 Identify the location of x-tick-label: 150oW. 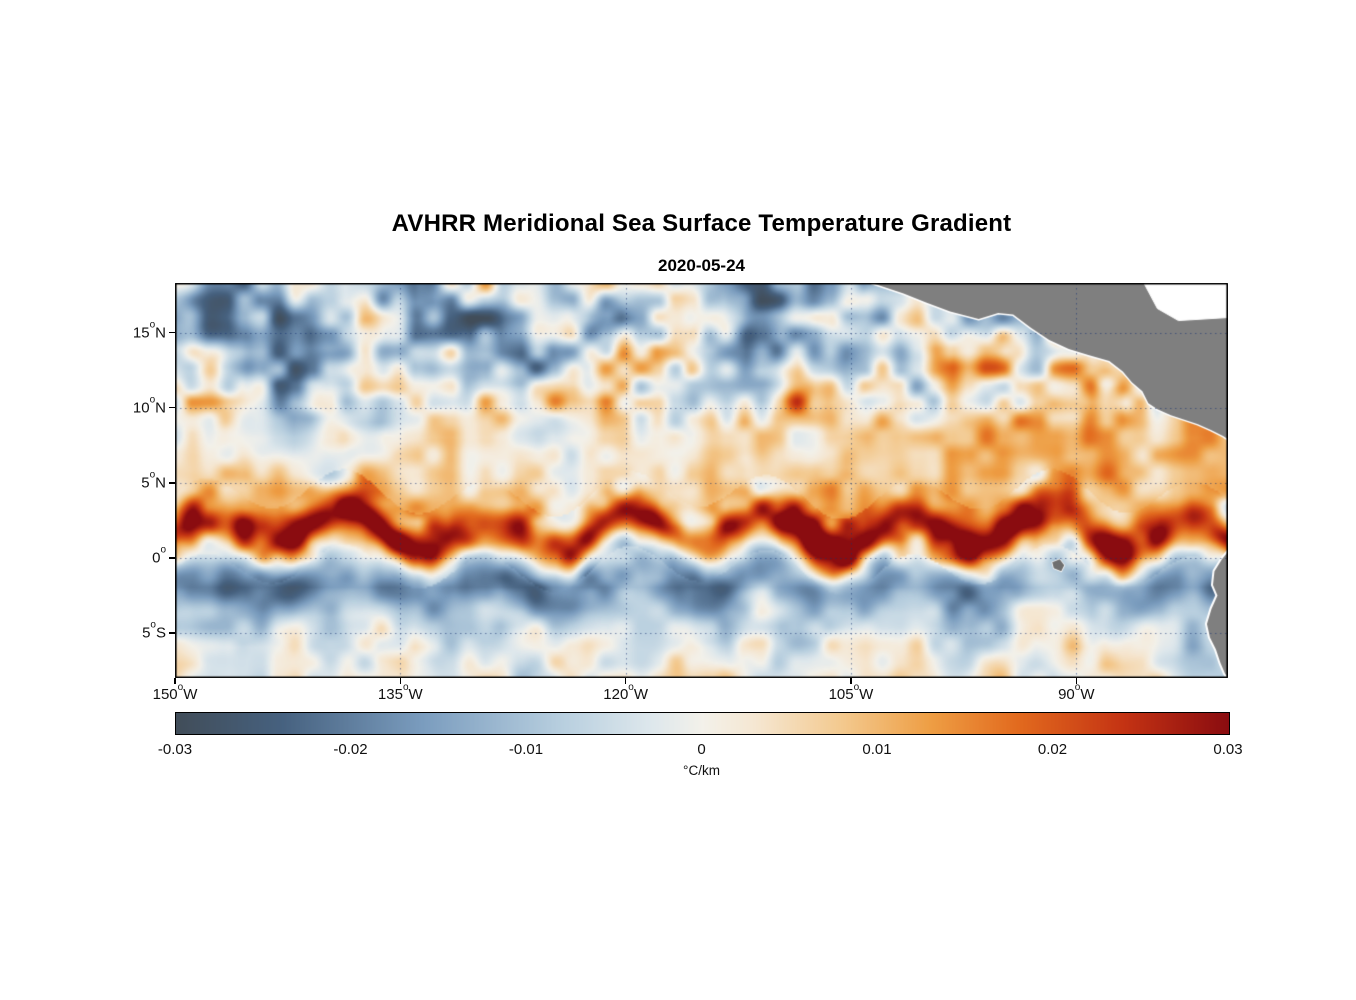
(175, 692).